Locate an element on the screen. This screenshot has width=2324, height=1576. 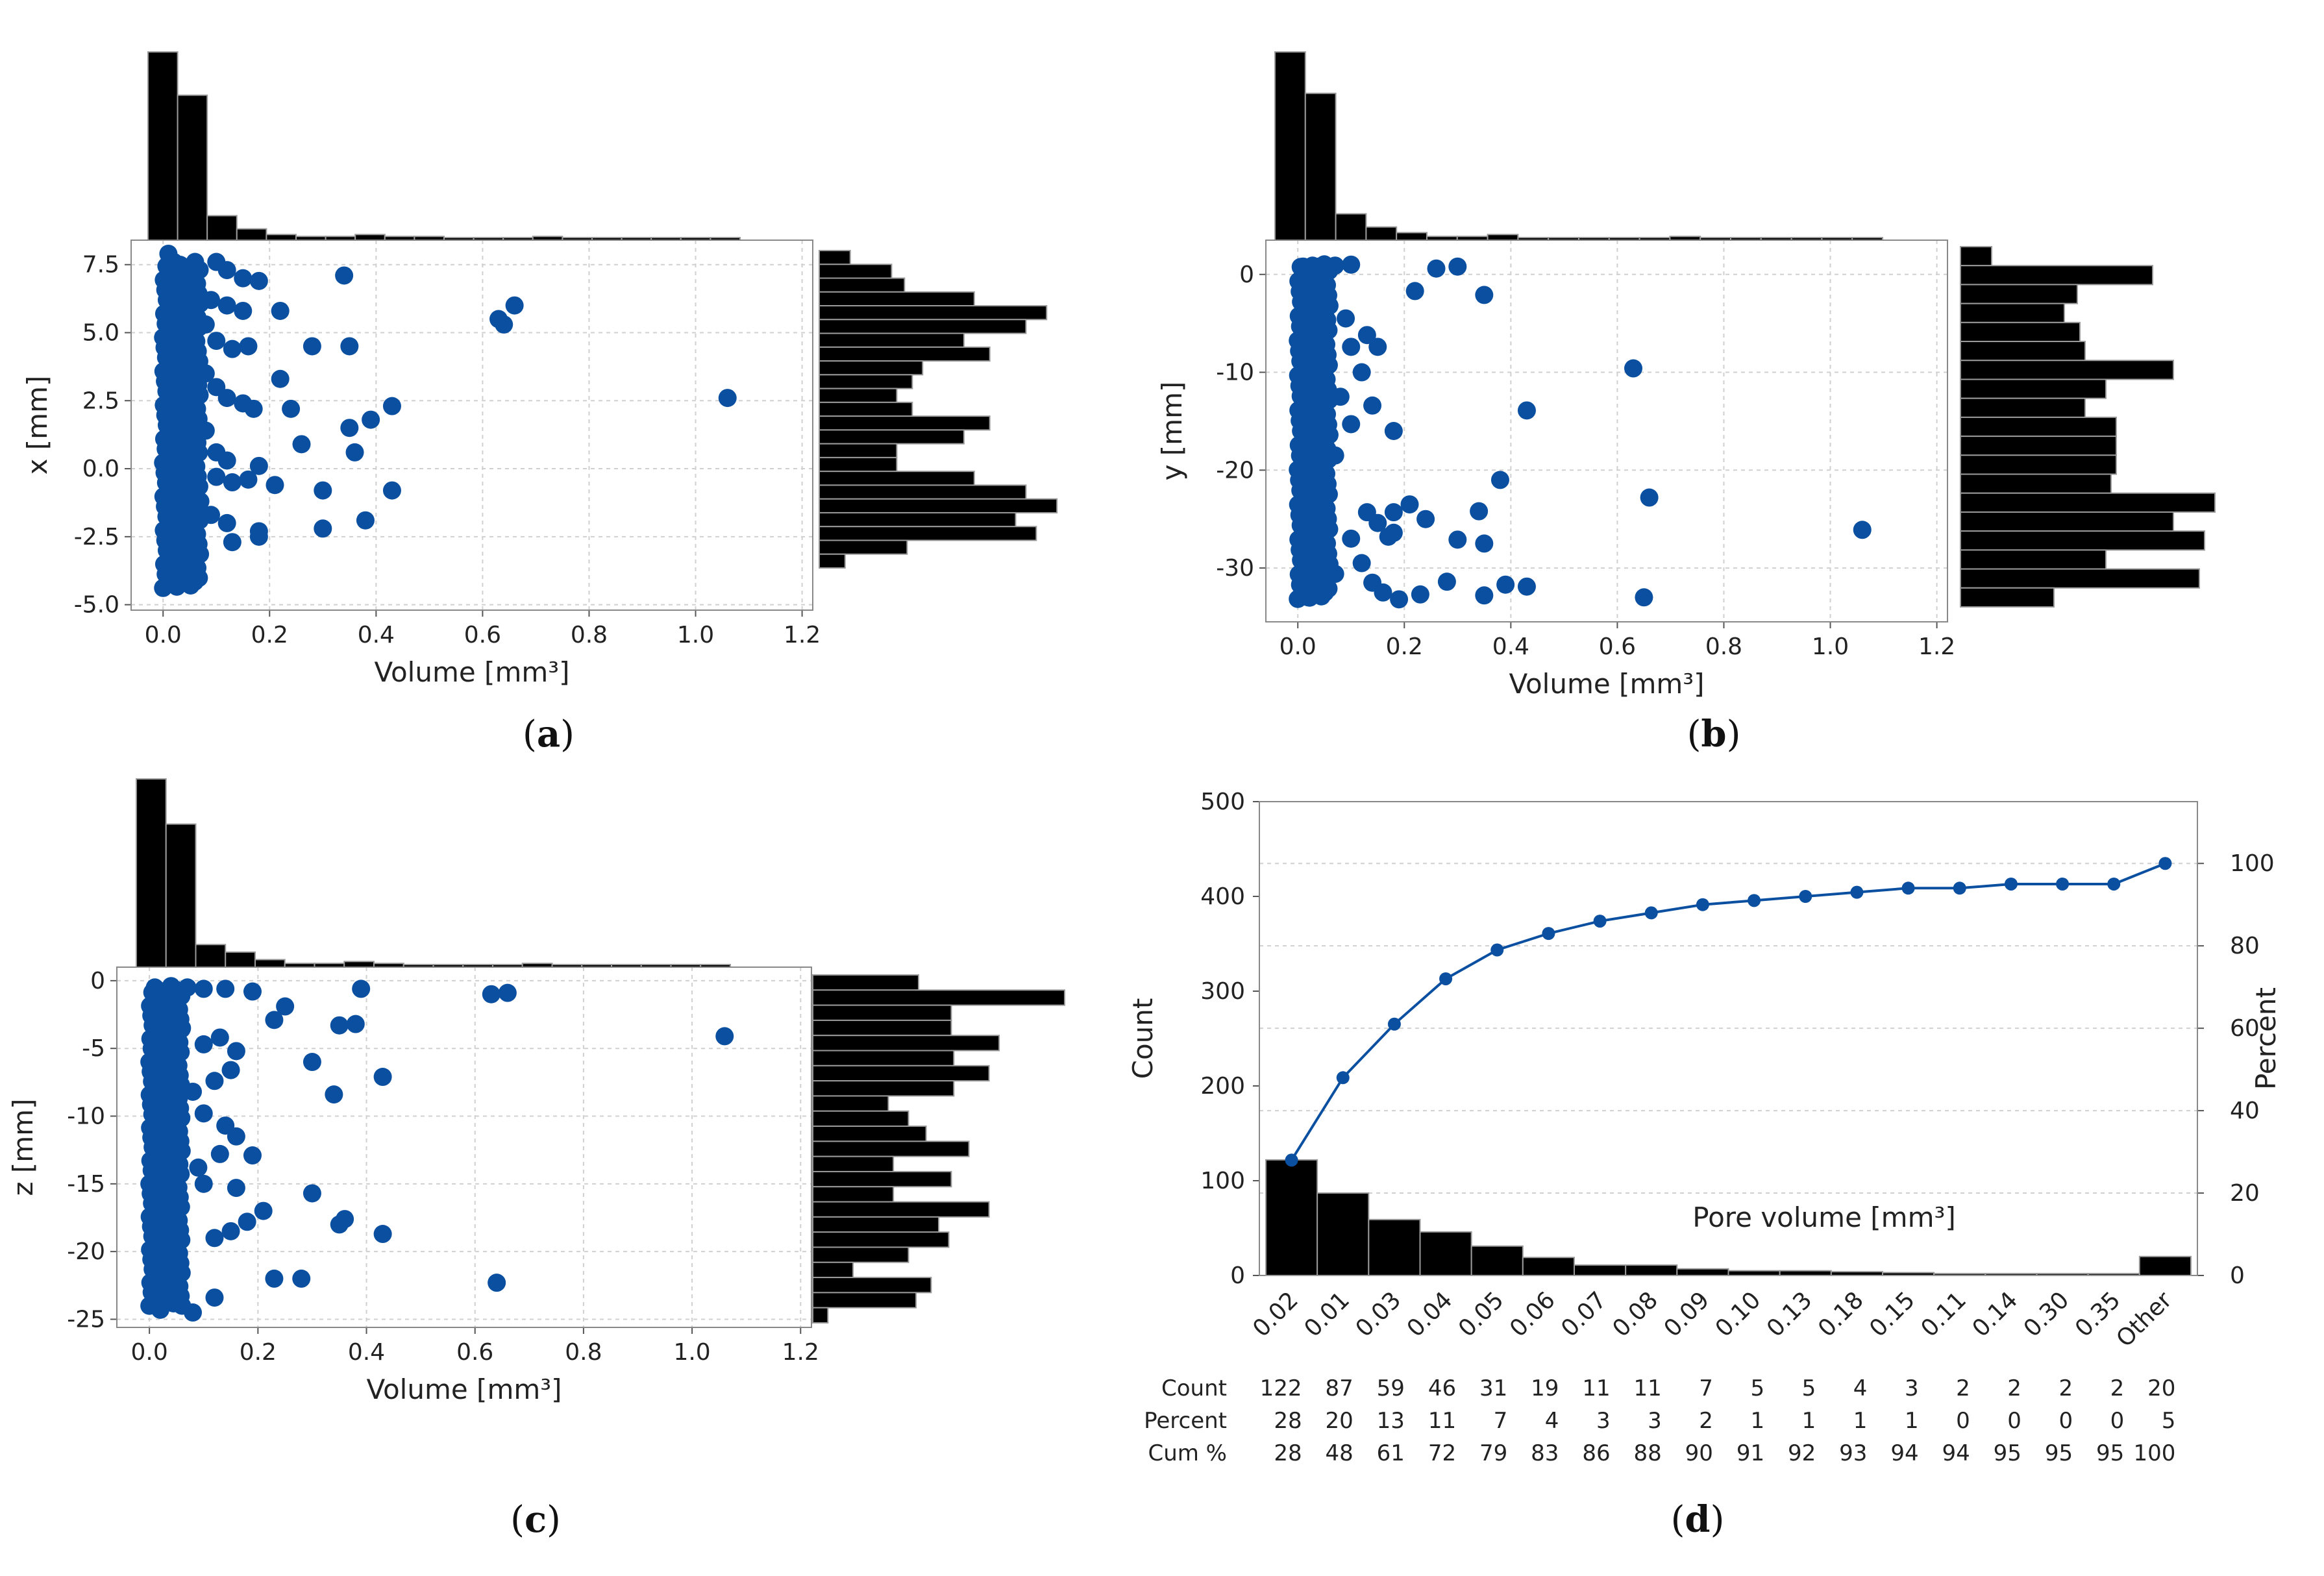
panel-d-right-y-ticks: 0 20 40 60 80 100 is located at coordinates (2252, 1069).